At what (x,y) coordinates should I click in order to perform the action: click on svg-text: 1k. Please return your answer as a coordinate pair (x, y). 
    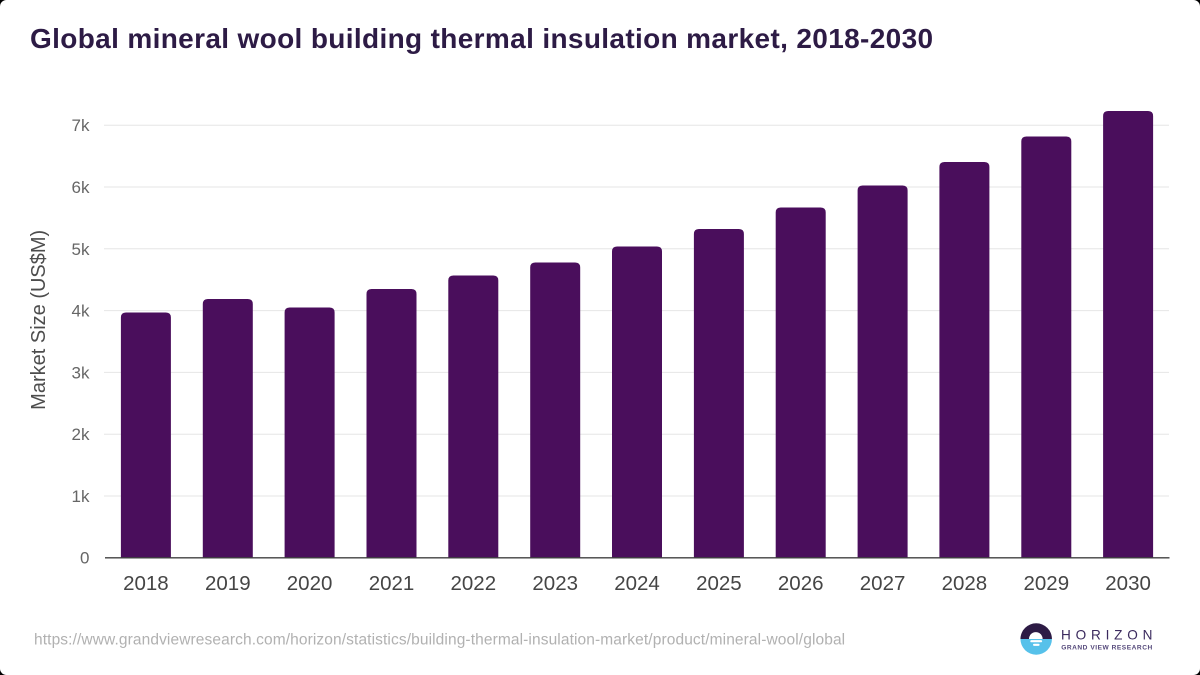
    Looking at the image, I should click on (81, 496).